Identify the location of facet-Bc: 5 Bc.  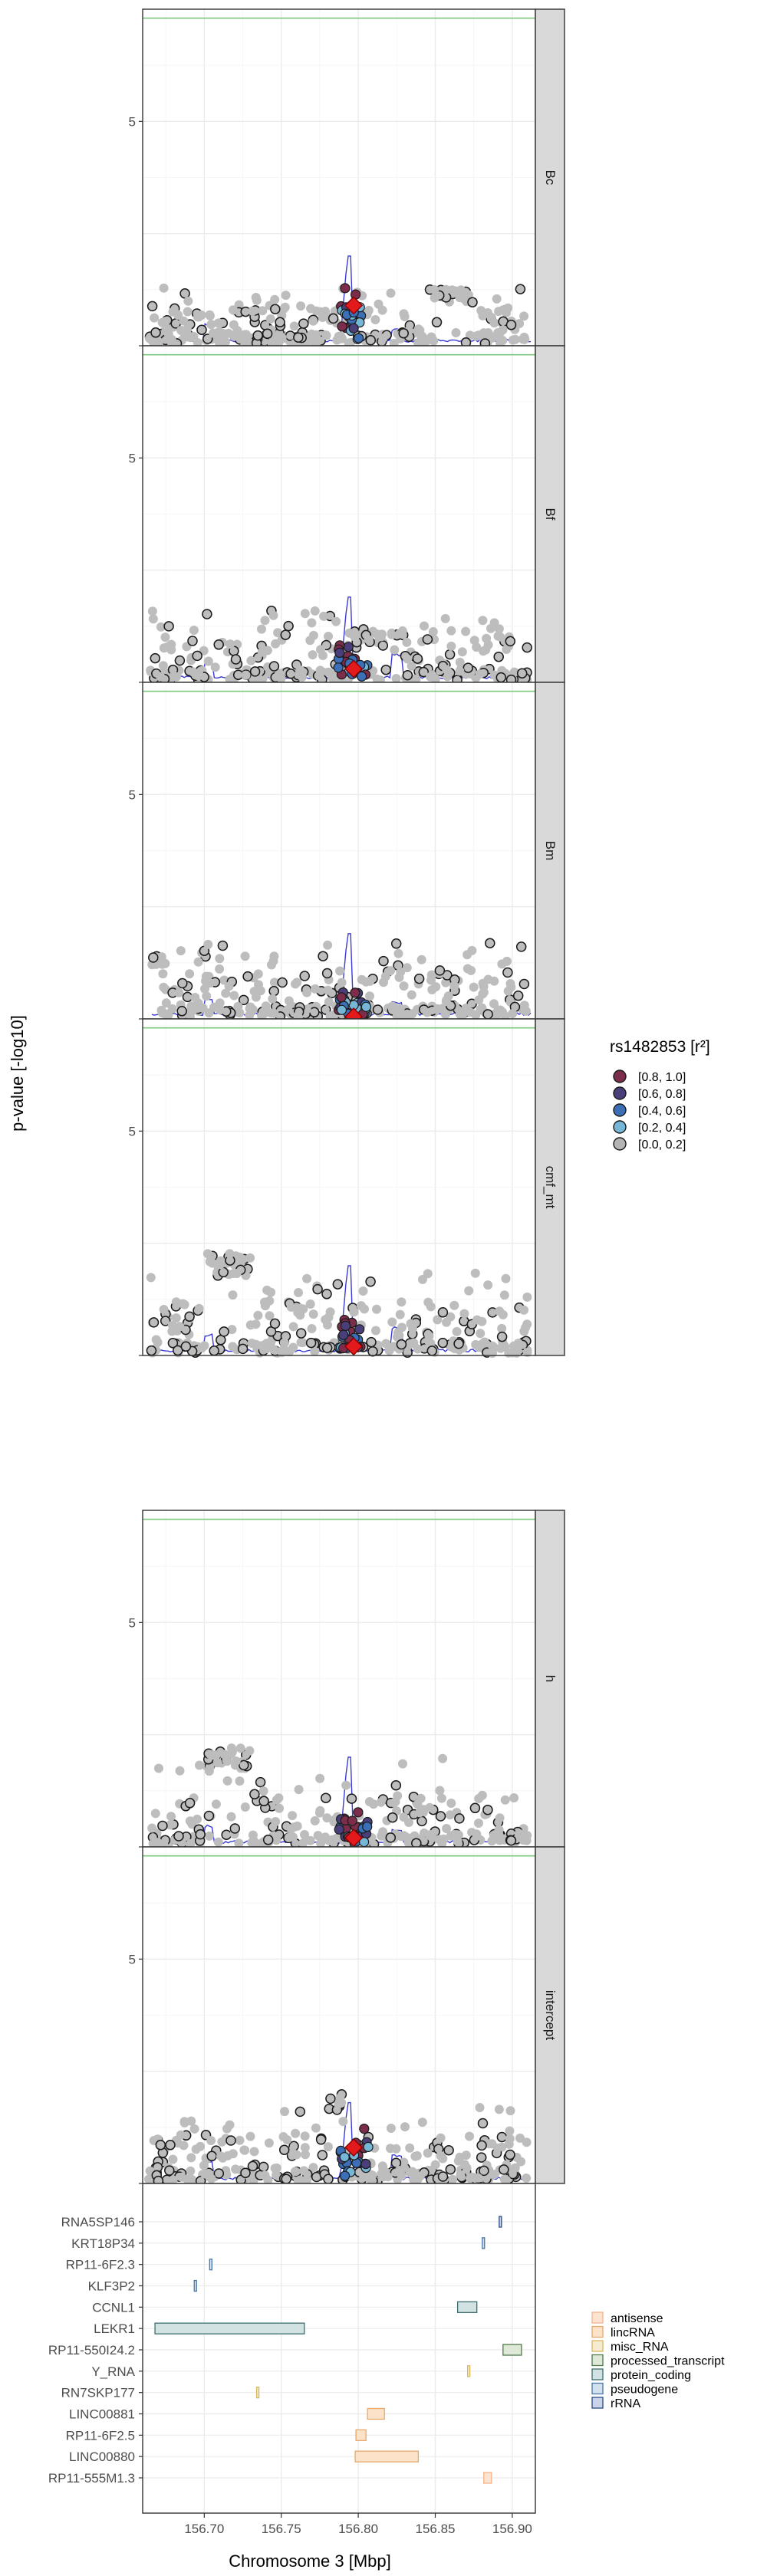
(347, 179).